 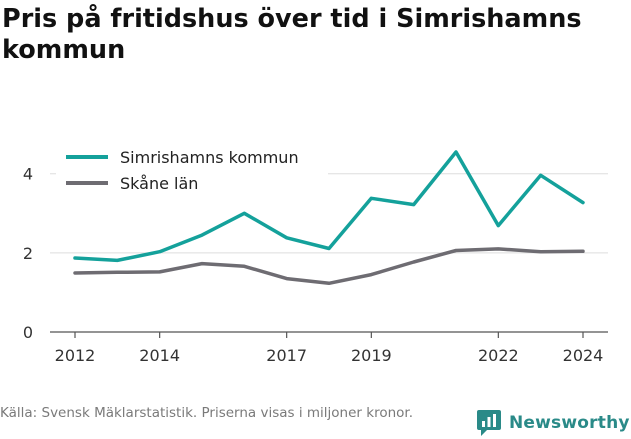 What do you see at coordinates (329, 348) in the screenshot?
I see `x-axis: 2012 2014 2017 2019 2022 2024` at bounding box center [329, 348].